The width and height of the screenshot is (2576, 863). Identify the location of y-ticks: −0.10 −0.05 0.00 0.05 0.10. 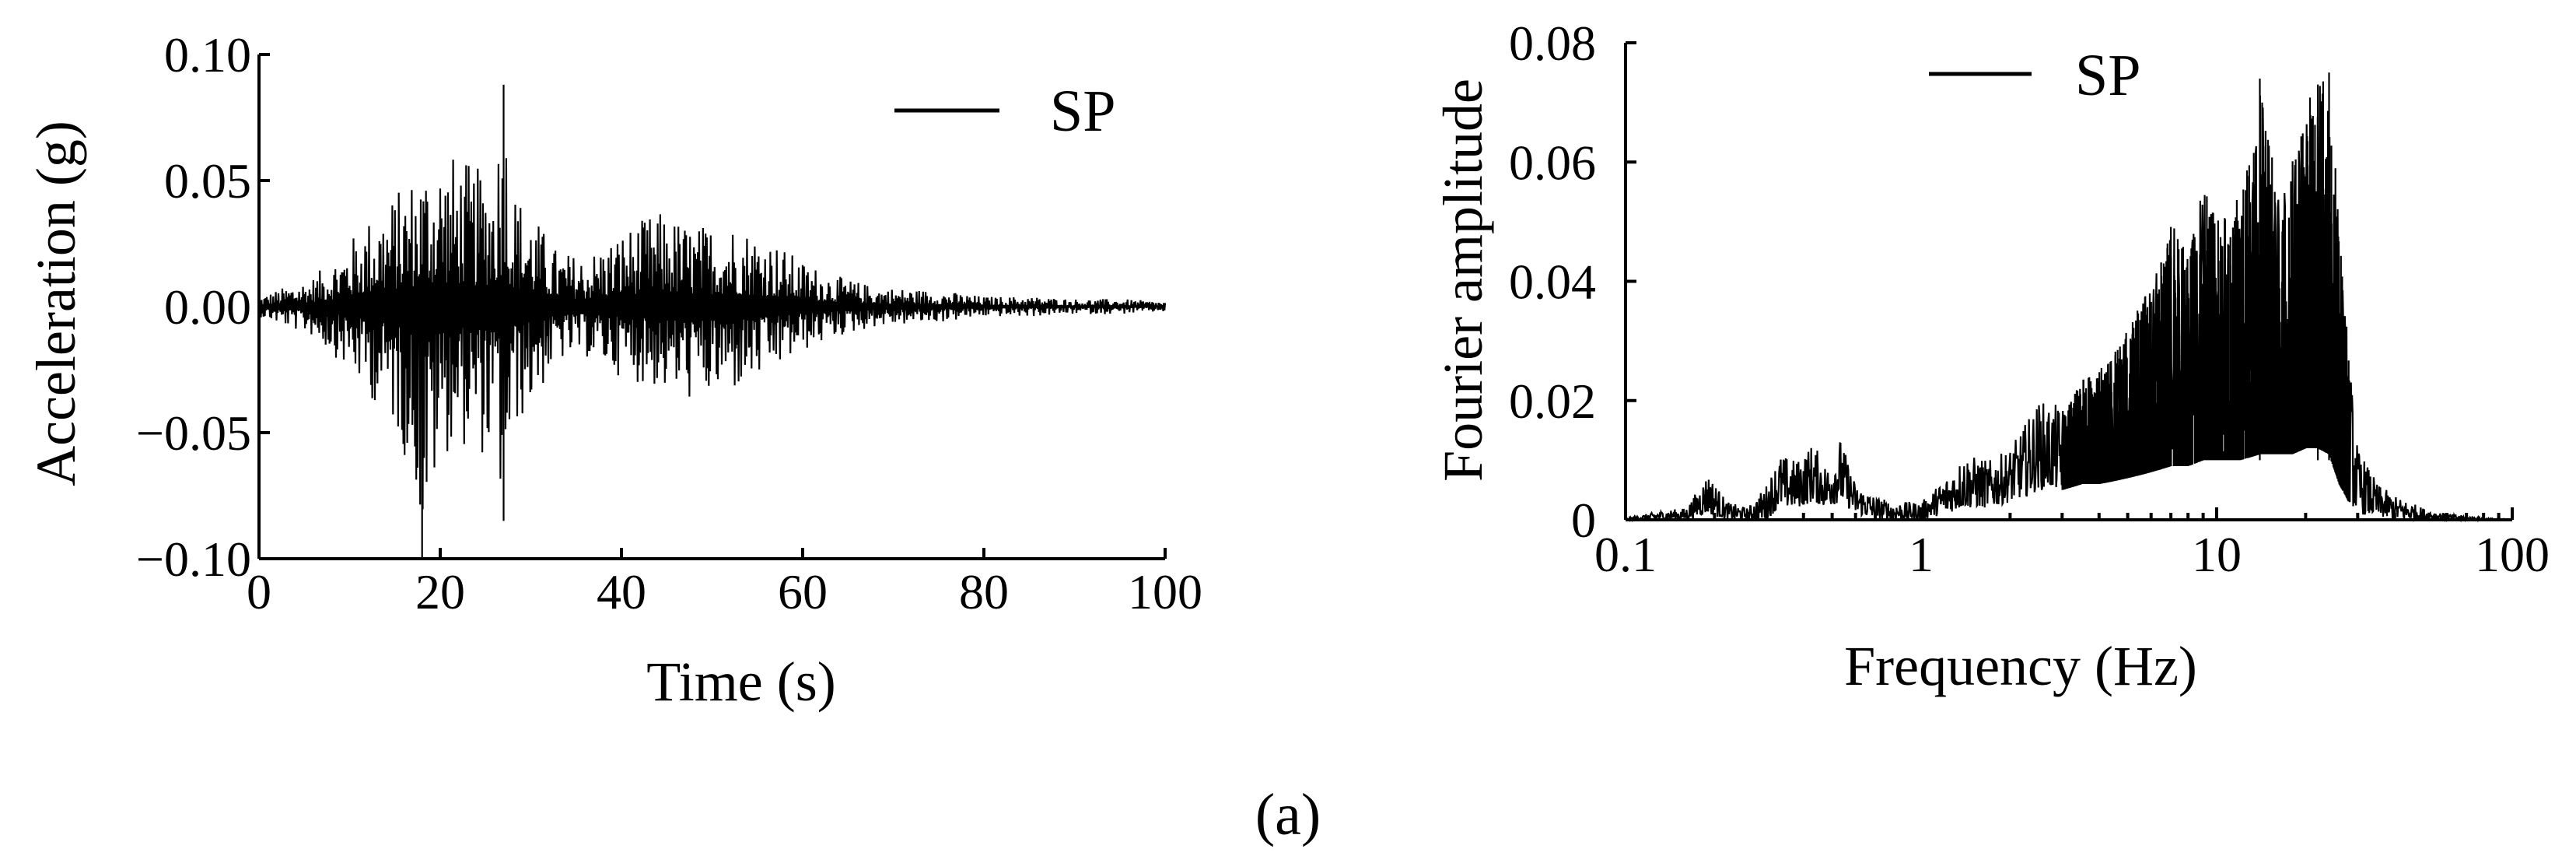
(203, 307).